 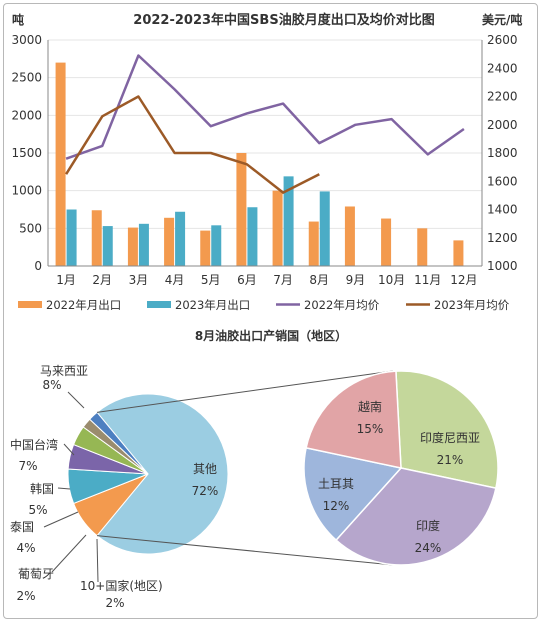 I want to click on breakout-pct: 24%, so click(x=428, y=548).